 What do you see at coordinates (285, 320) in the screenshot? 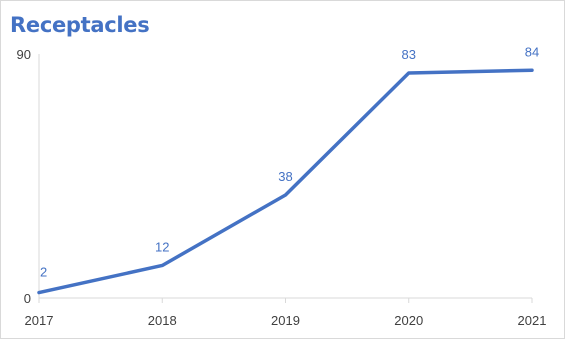
I see `x-tick-label: 2019` at bounding box center [285, 320].